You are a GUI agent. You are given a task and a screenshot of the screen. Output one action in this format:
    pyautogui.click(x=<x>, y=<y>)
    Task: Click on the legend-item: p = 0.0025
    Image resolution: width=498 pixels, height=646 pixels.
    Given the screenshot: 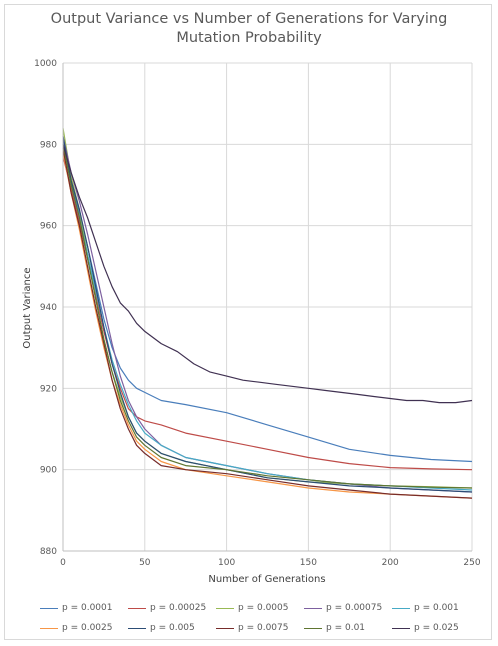 What is the action you would take?
    pyautogui.click(x=84, y=628)
    